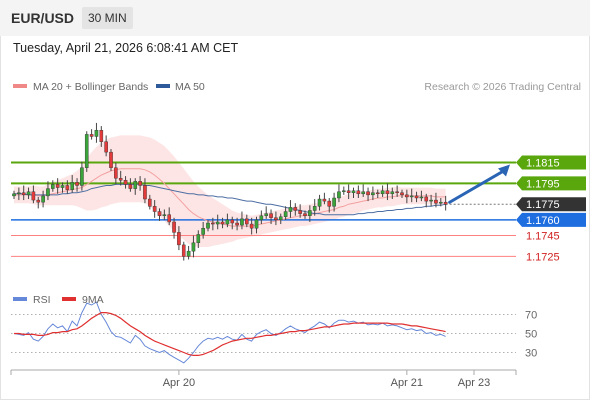 This screenshot has width=590, height=400. I want to click on level-tag-1.1815, so click(551, 162).